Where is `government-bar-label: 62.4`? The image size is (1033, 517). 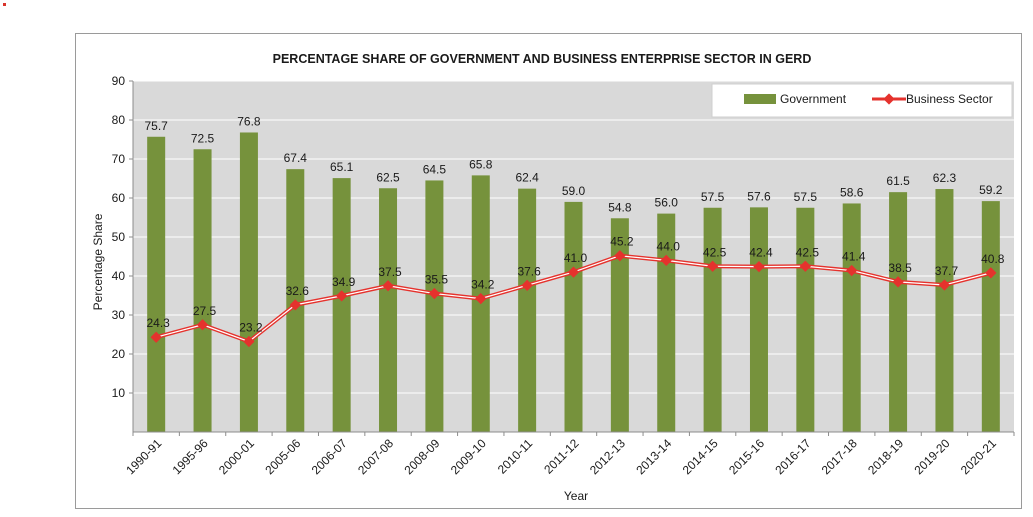 government-bar-label: 62.4 is located at coordinates (527, 178).